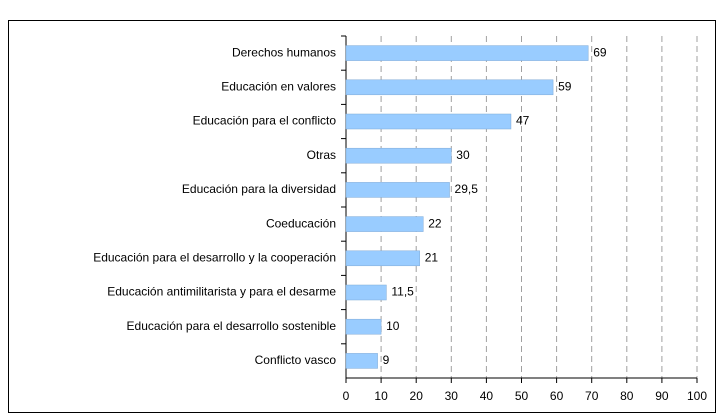  I want to click on x-tick-label: 90, so click(662, 396).